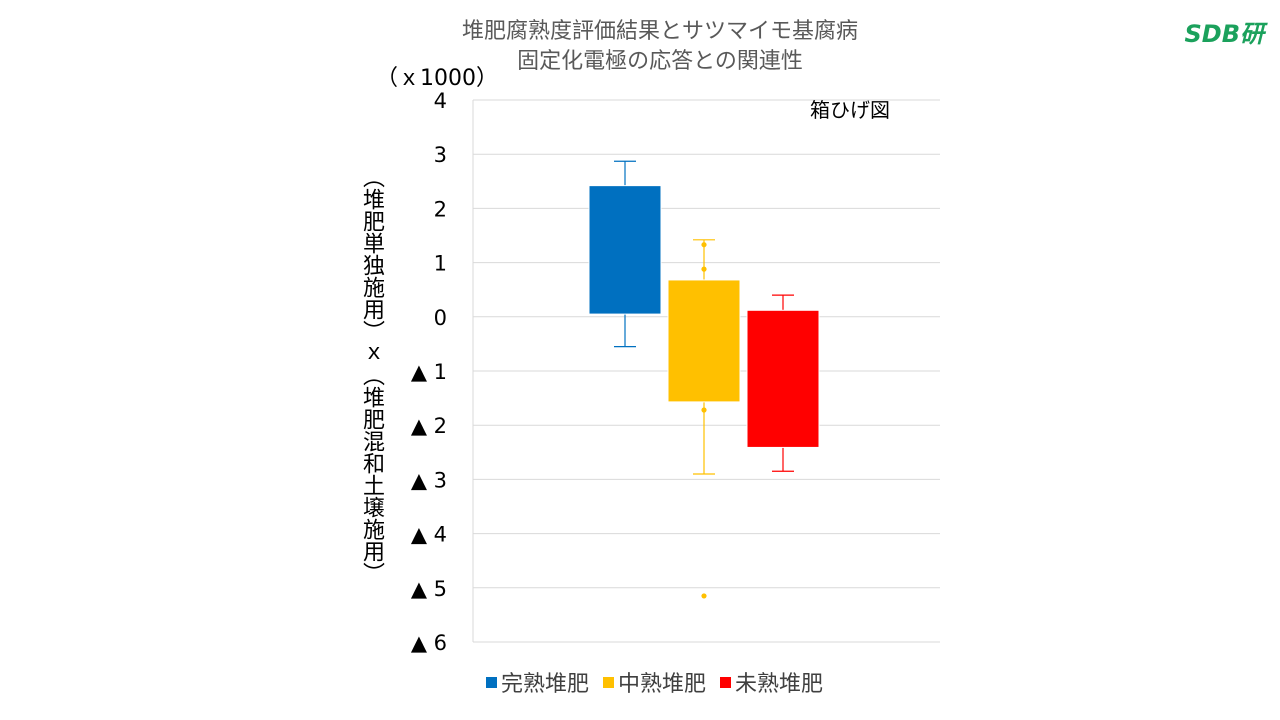  I want to click on legend: 完熟堆肥 中熟堆肥 未熟堆肥, so click(661, 682).